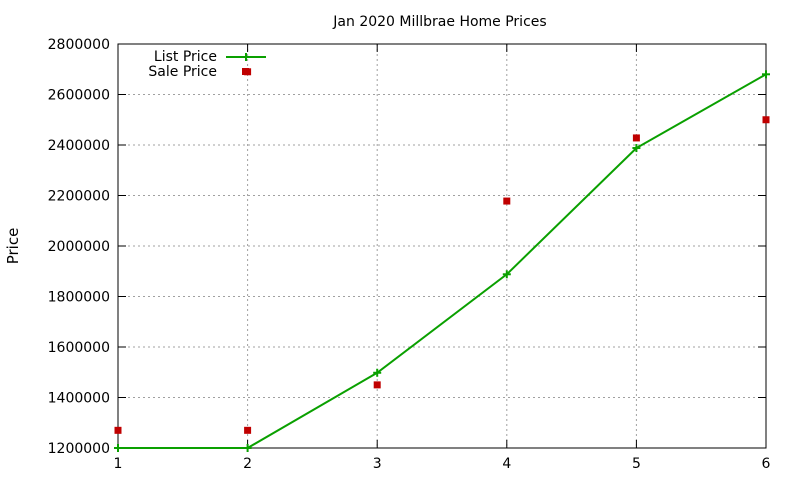 Image resolution: width=800 pixels, height=480 pixels. What do you see at coordinates (79, 348) in the screenshot?
I see `y-tick-label: 1600000` at bounding box center [79, 348].